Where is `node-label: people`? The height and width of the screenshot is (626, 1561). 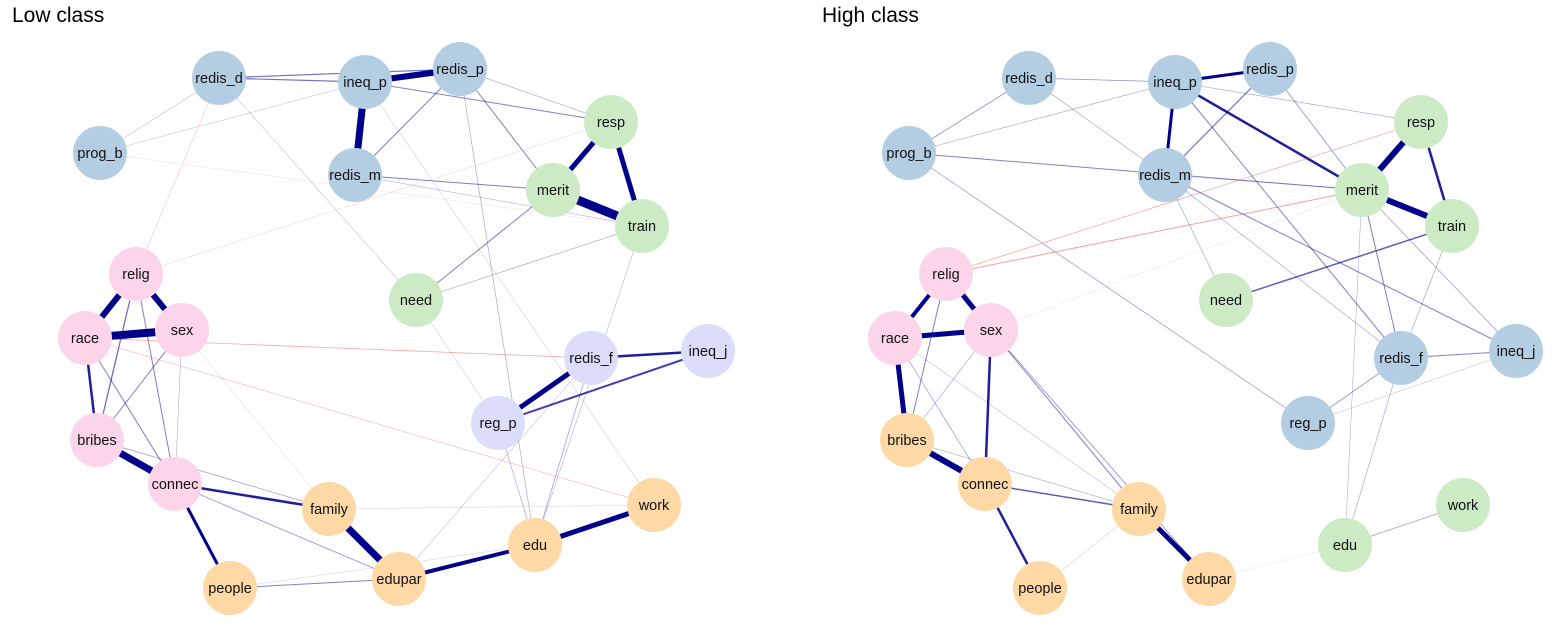 node-label: people is located at coordinates (1040, 589).